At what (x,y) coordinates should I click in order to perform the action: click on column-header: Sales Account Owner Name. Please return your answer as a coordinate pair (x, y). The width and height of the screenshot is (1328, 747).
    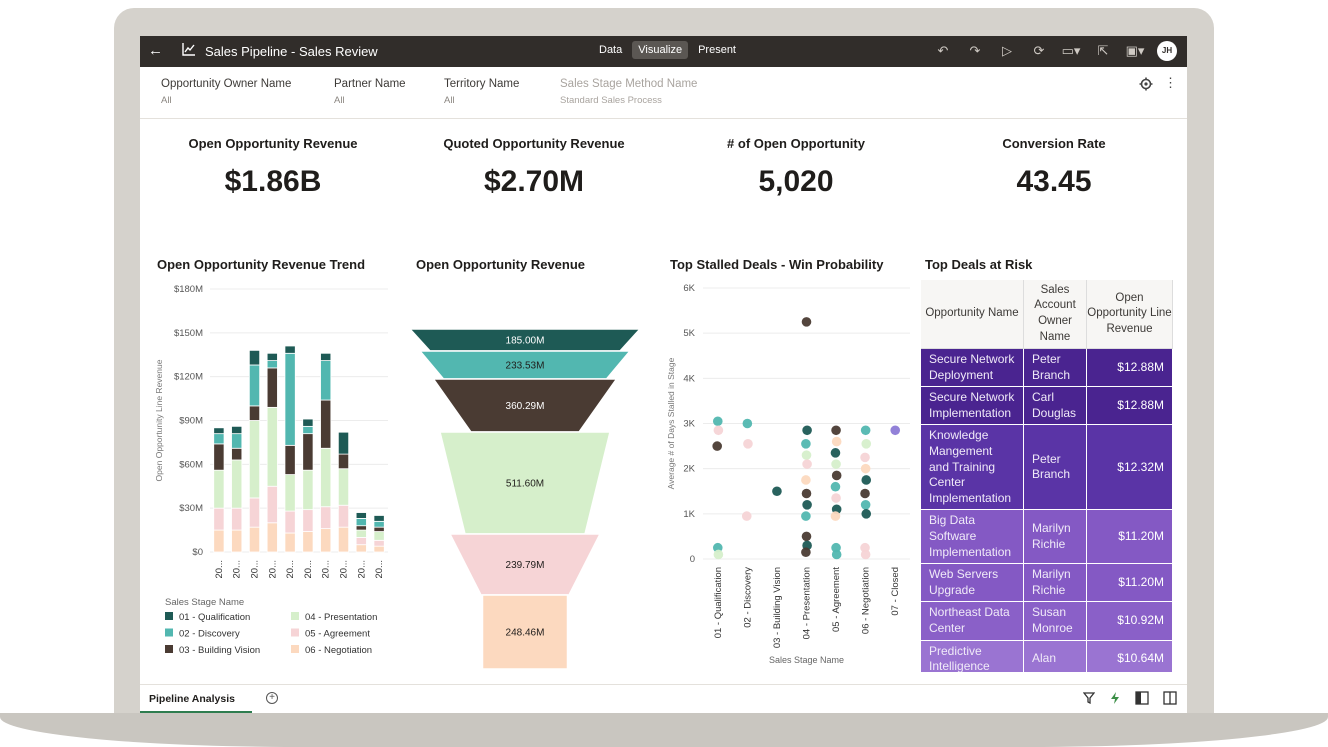
    Looking at the image, I should click on (1055, 314).